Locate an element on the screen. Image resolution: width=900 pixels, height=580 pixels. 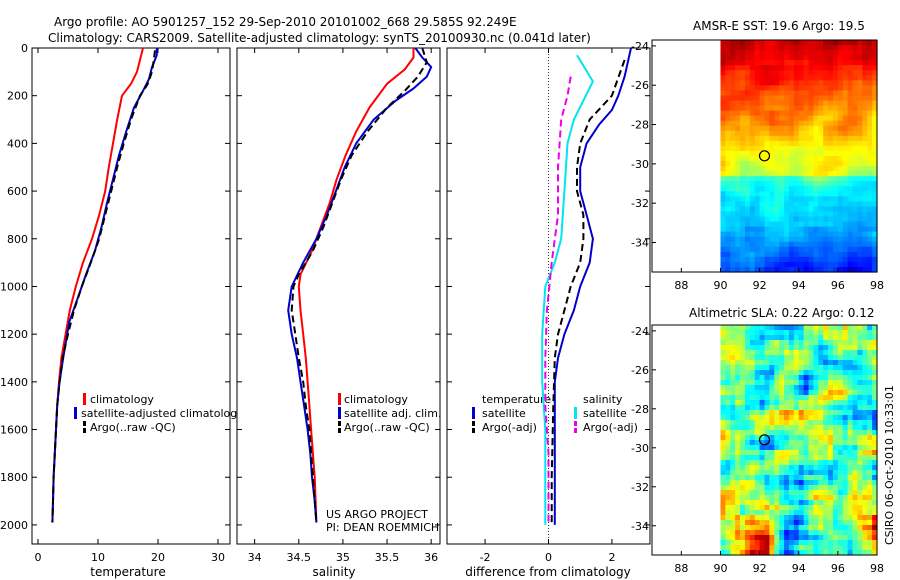
map-y-tick-label: -34 is located at coordinates (640, 526).